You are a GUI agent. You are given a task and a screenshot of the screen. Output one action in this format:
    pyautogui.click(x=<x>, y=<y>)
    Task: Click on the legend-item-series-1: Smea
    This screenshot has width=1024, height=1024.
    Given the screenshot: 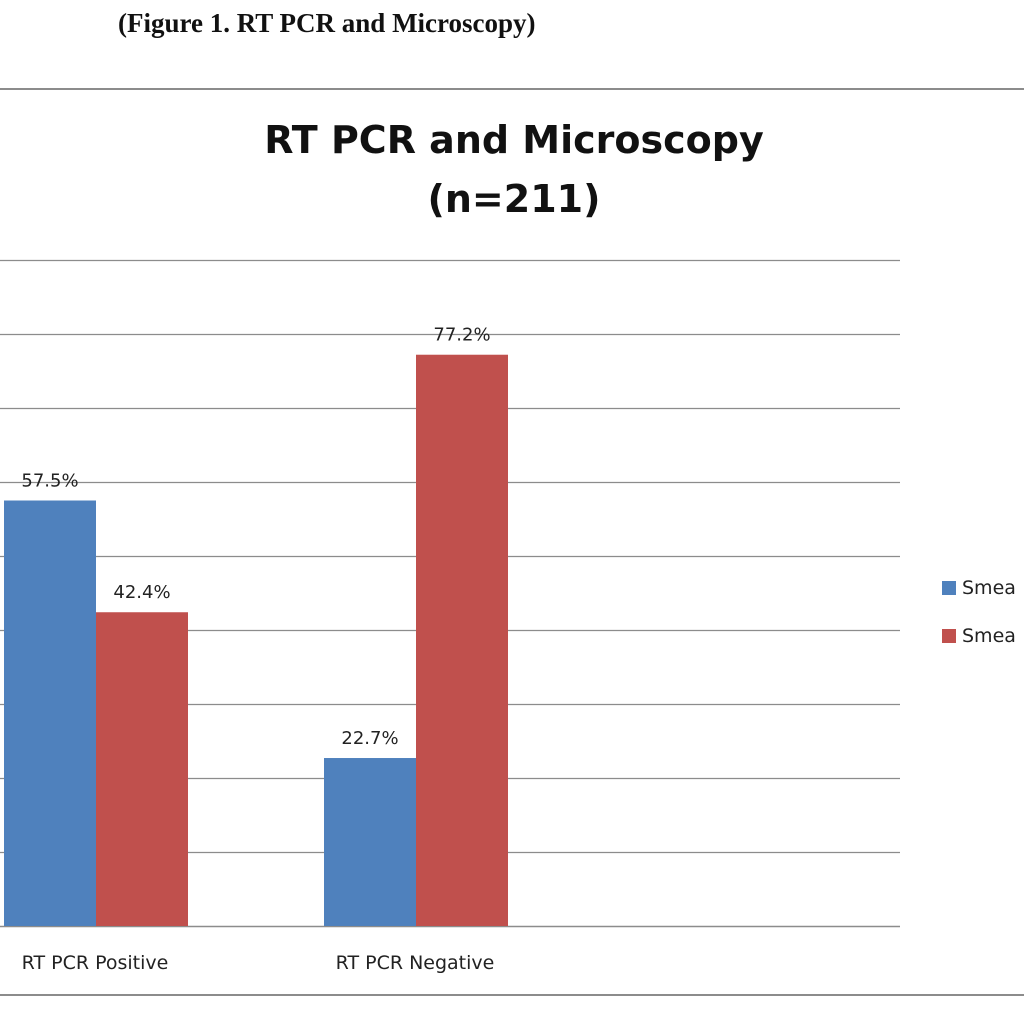 What is the action you would take?
    pyautogui.click(x=983, y=588)
    